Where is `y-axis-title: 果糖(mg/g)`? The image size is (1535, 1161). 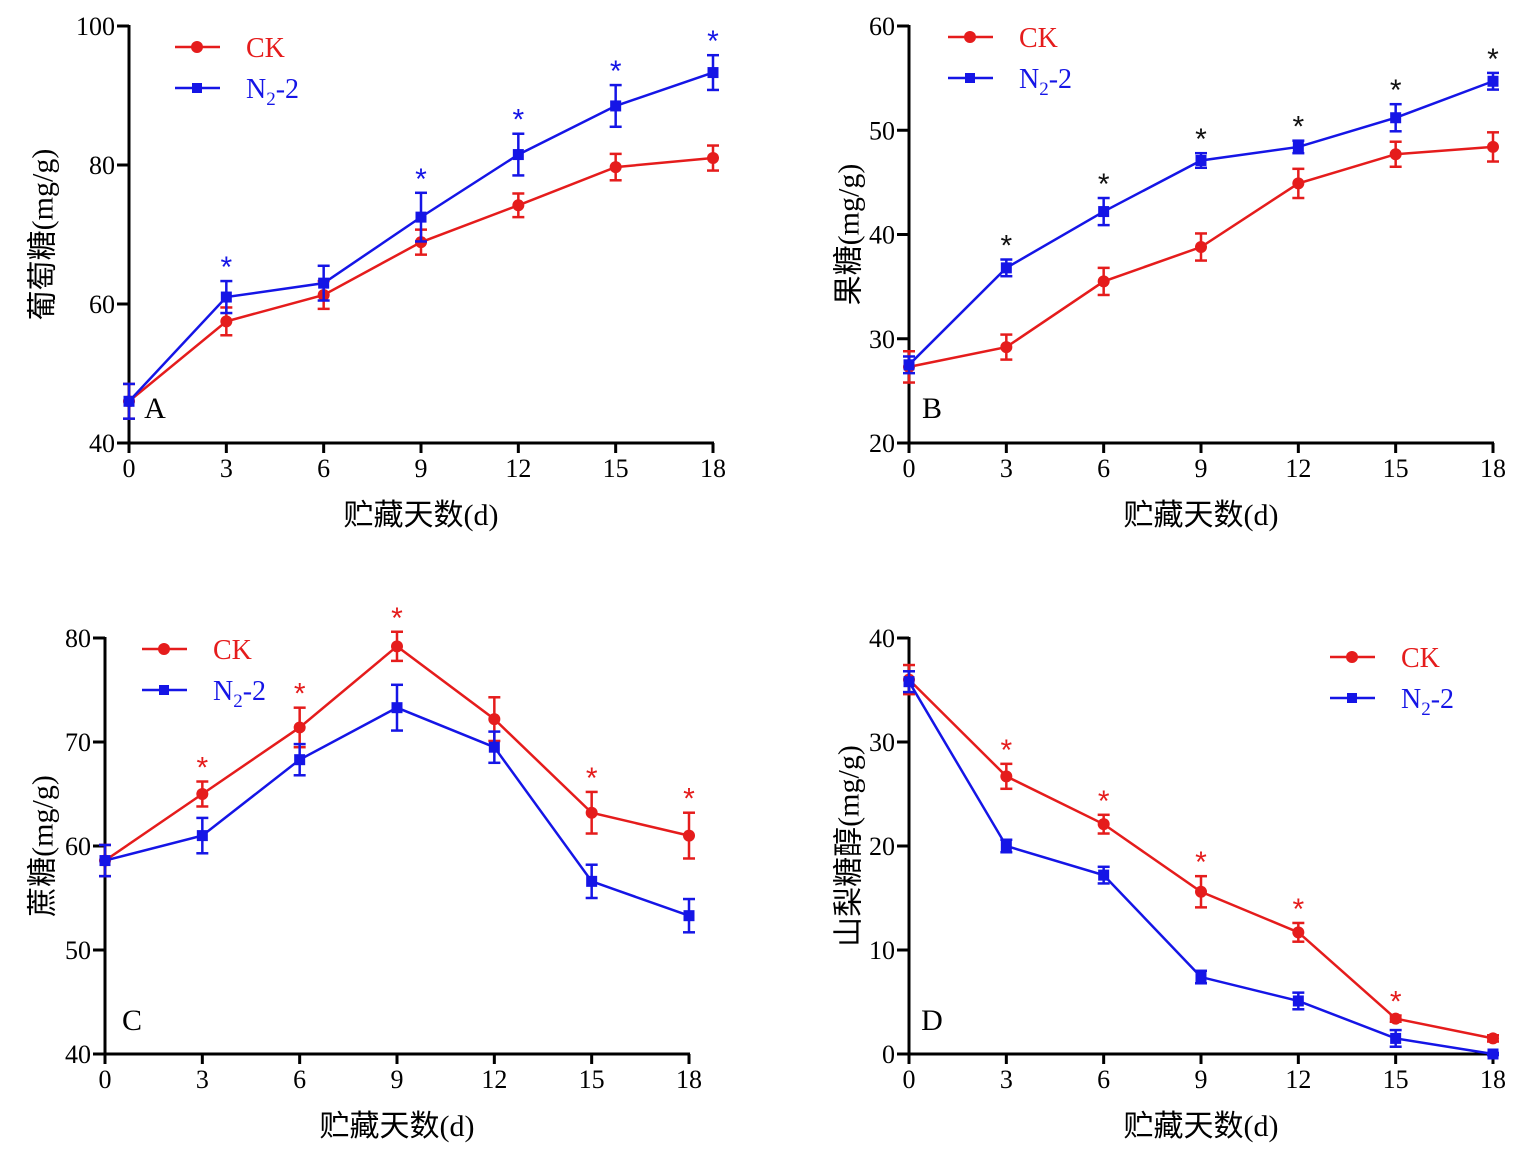
y-axis-title: 果糖(mg/g) is located at coordinates (849, 235).